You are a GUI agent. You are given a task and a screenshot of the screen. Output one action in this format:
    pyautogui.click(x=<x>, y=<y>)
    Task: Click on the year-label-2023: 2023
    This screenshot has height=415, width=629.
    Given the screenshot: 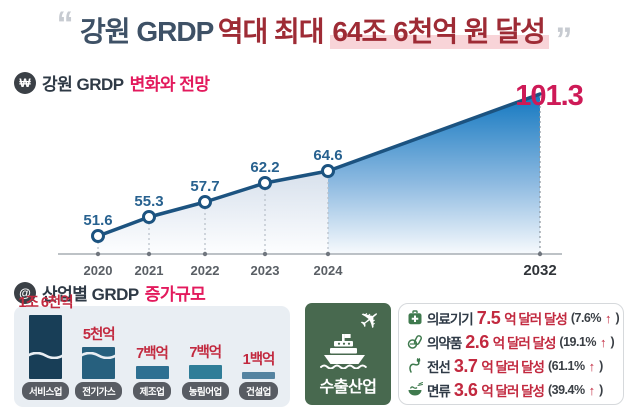 What is the action you would take?
    pyautogui.click(x=265, y=270)
    